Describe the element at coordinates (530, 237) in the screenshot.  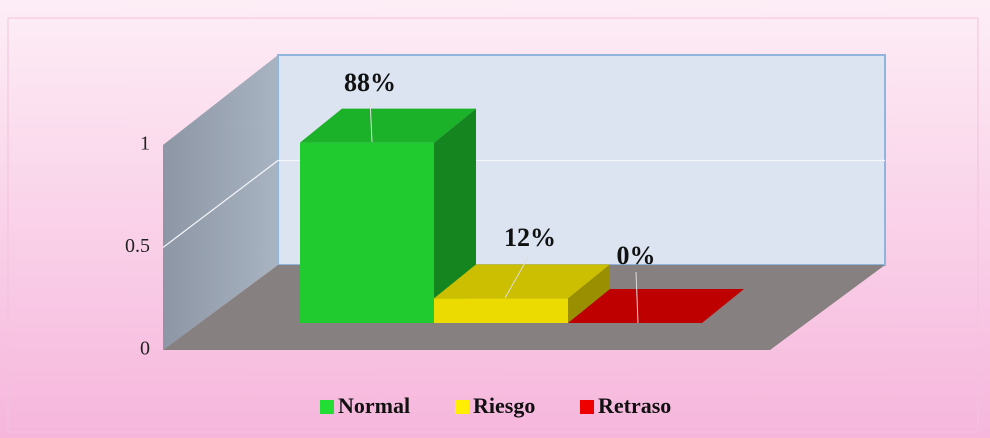
I see `data-label: 12%` at that location.